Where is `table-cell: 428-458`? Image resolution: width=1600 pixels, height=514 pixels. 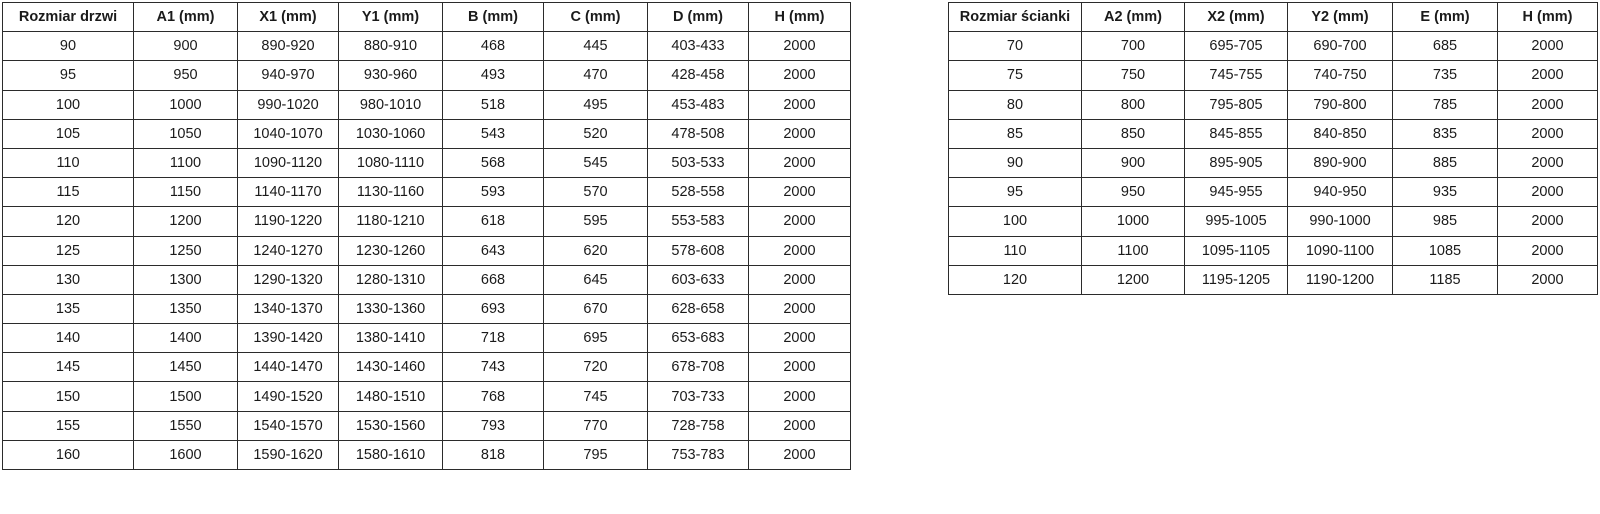
table-cell: 428-458 is located at coordinates (698, 75).